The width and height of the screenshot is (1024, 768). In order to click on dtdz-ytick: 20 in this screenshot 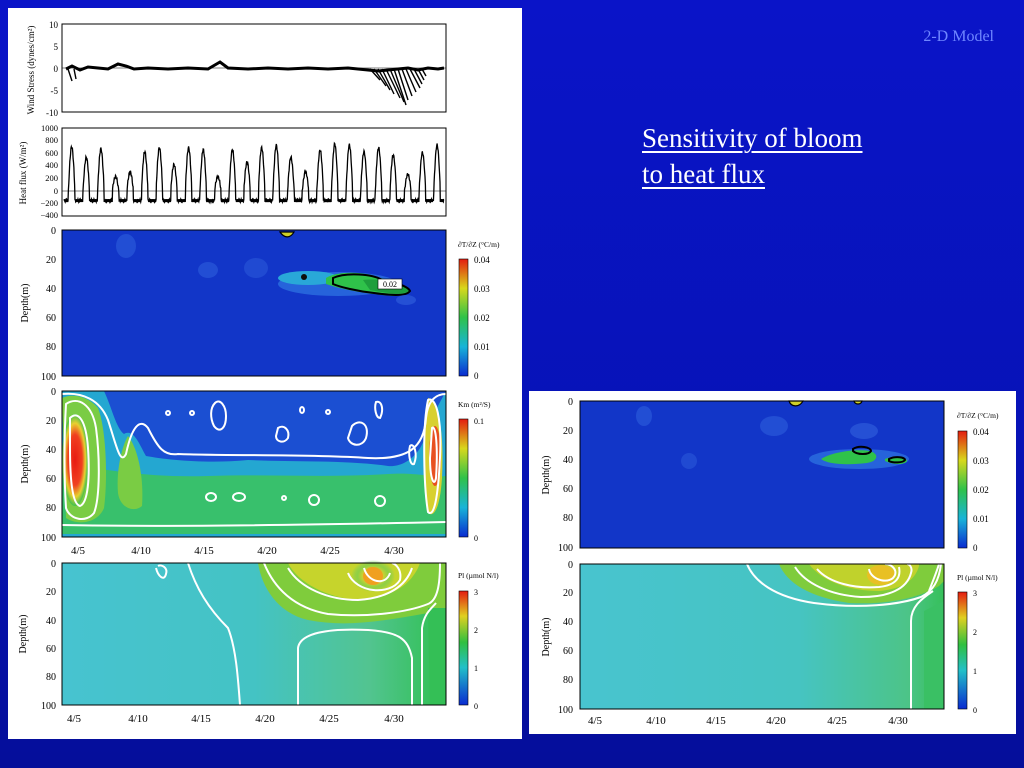, I will do `click(51, 260)`.